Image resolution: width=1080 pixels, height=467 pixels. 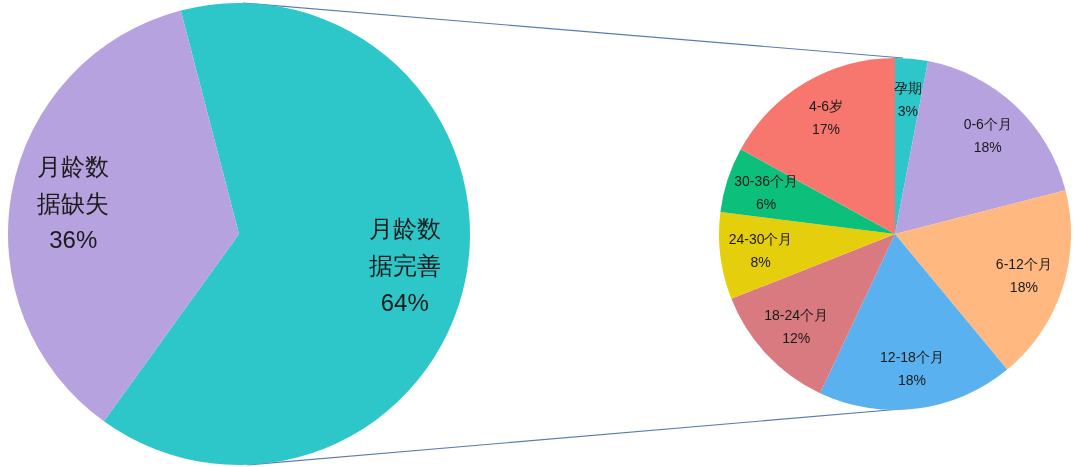 What do you see at coordinates (766, 203) in the screenshot?
I see `data-label: 6%` at bounding box center [766, 203].